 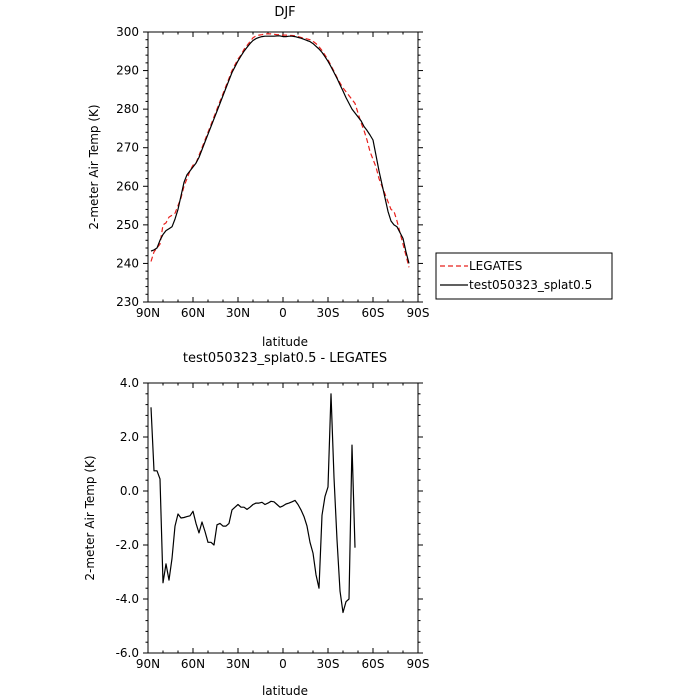 I want to click on bottom-x-tick-label: 60S, so click(x=373, y=664).